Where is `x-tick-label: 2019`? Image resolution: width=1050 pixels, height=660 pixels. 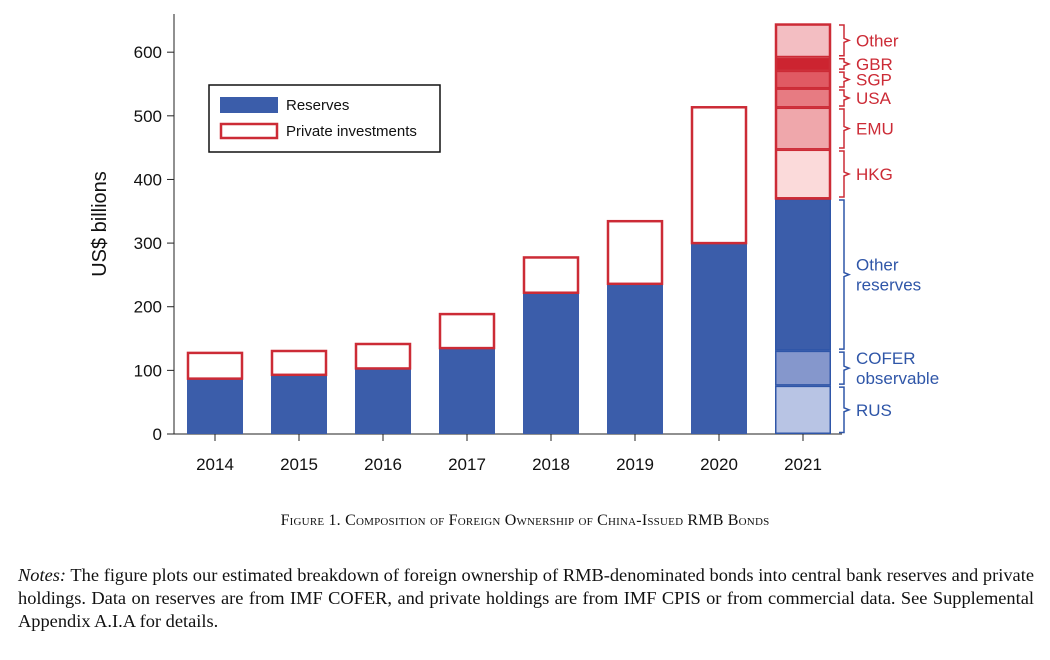
x-tick-label: 2019 is located at coordinates (635, 464).